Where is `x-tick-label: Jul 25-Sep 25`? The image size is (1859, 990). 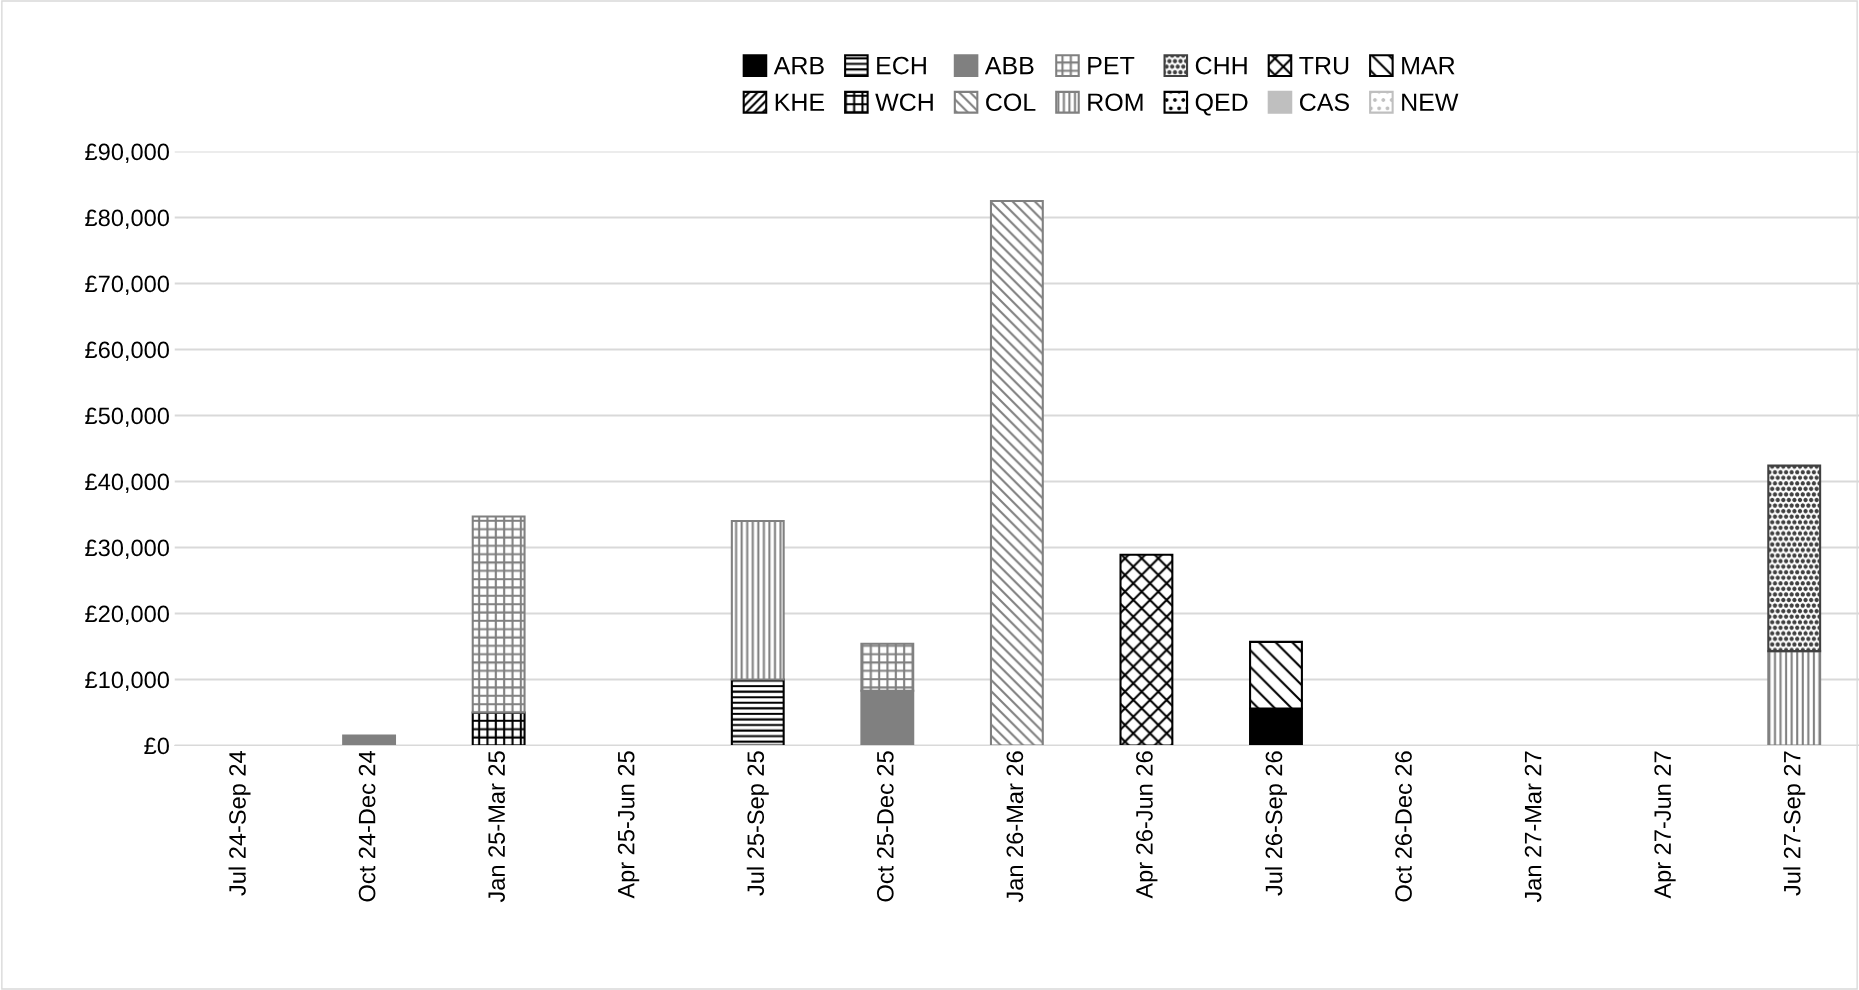
x-tick-label: Jul 25-Sep 25 is located at coordinates (757, 823).